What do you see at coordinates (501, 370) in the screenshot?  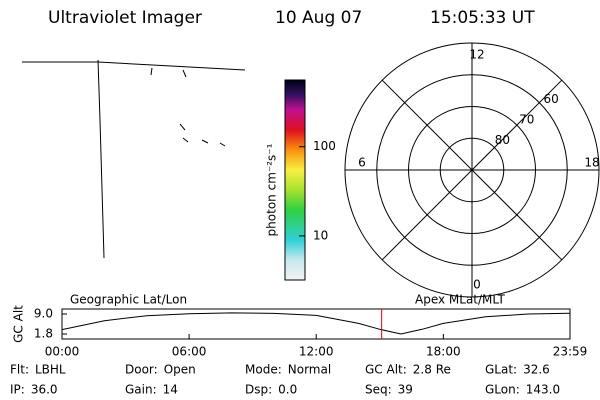 I see `status-label: GLat:` at bounding box center [501, 370].